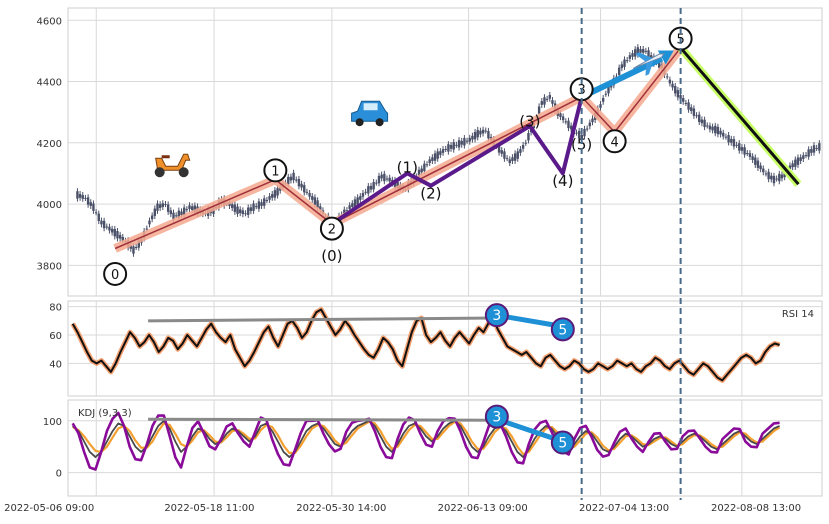  I want to click on wave-label: 1, so click(275, 171).